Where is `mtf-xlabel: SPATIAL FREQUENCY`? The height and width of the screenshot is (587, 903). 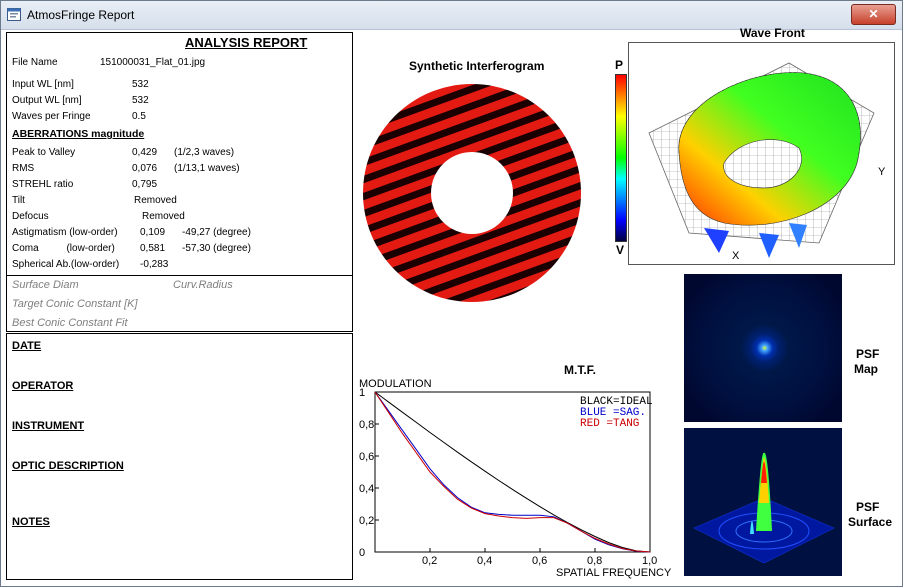
mtf-xlabel: SPATIAL FREQUENCY is located at coordinates (614, 573).